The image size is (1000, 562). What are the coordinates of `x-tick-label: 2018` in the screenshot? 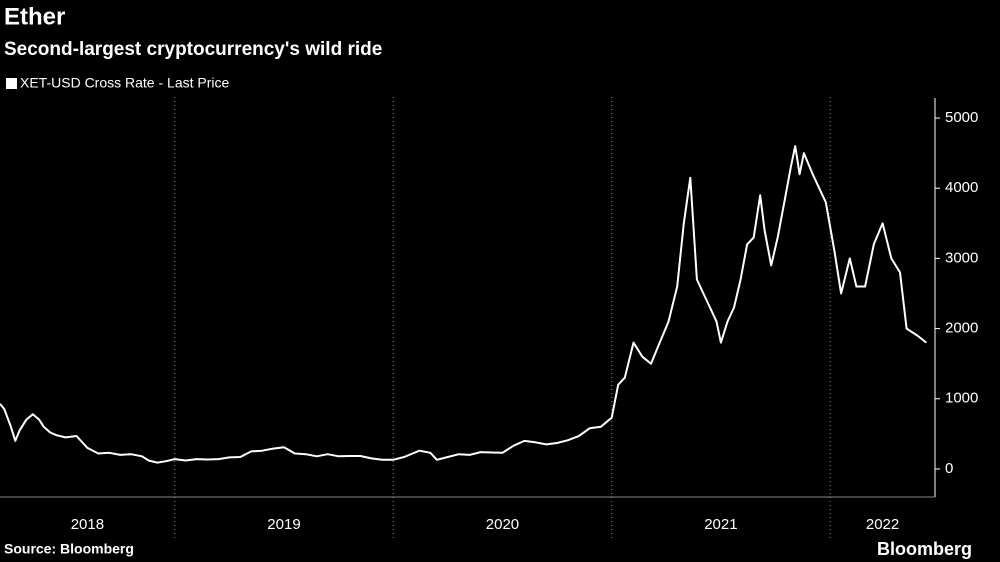 It's located at (87, 524).